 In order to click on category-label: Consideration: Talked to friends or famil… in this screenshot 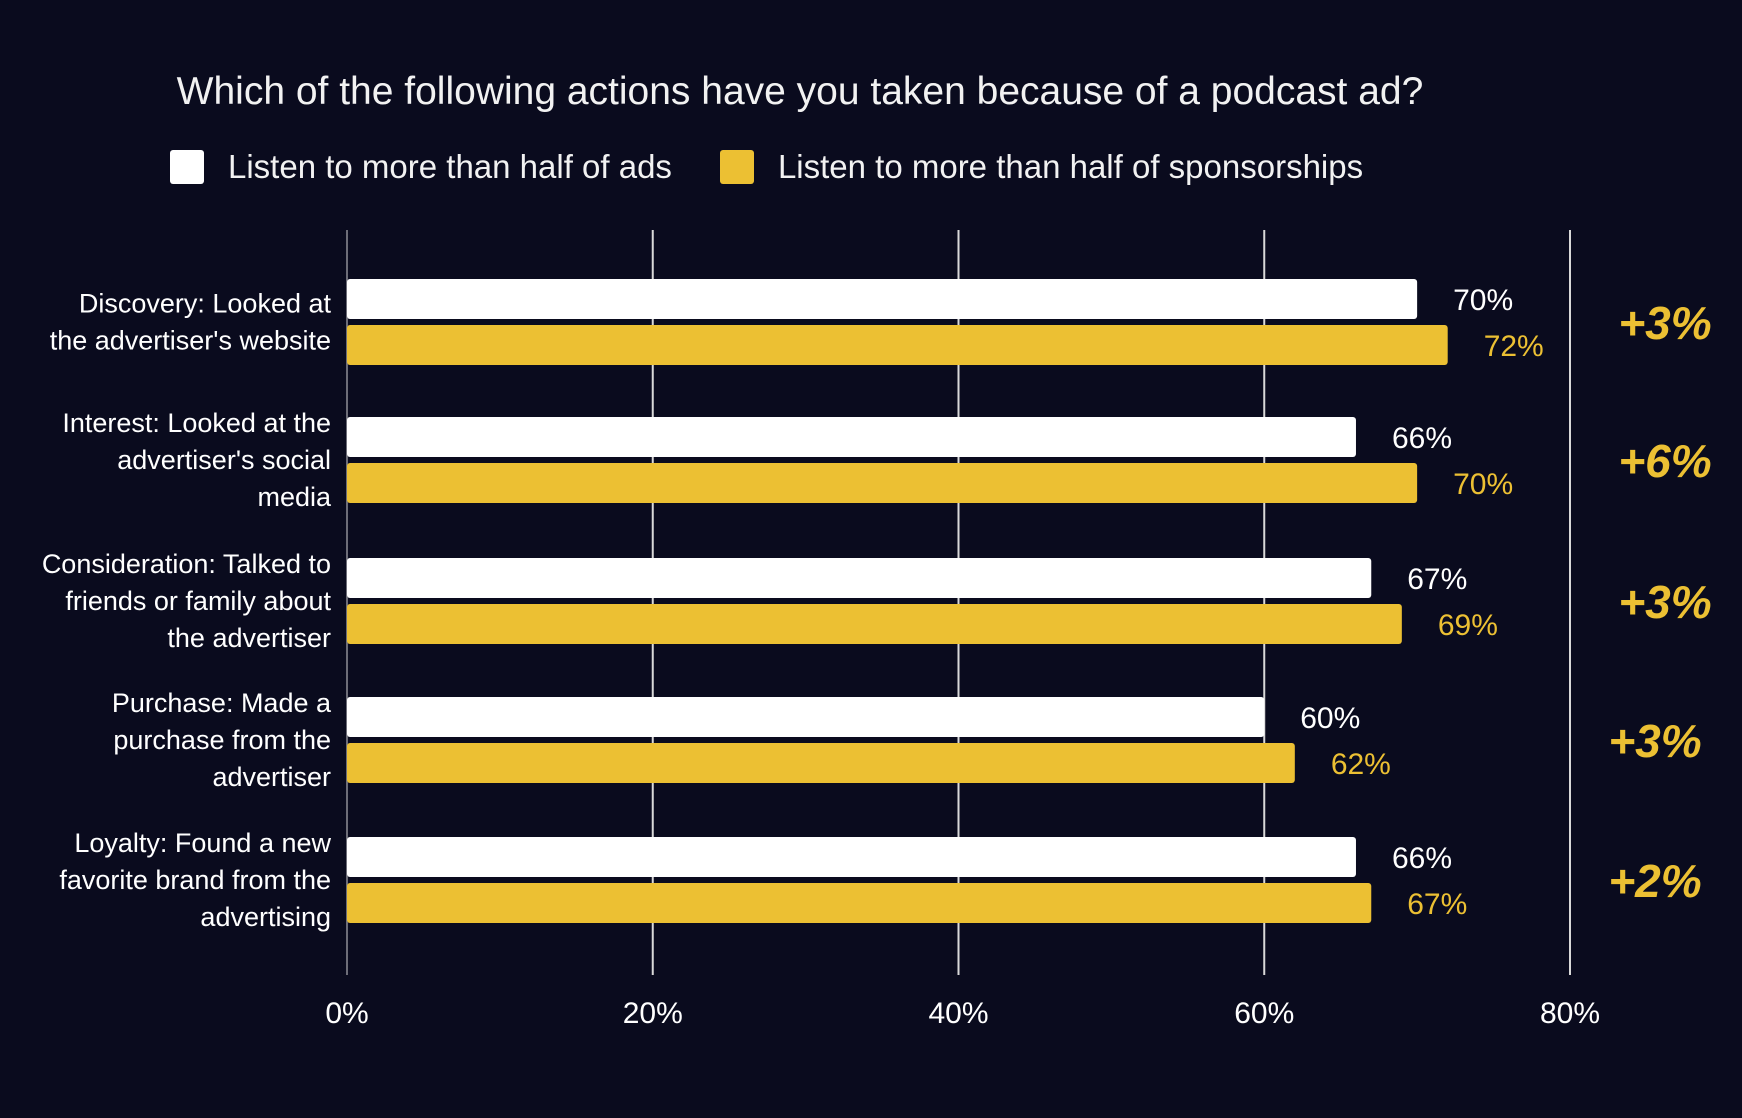, I will do `click(187, 601)`.